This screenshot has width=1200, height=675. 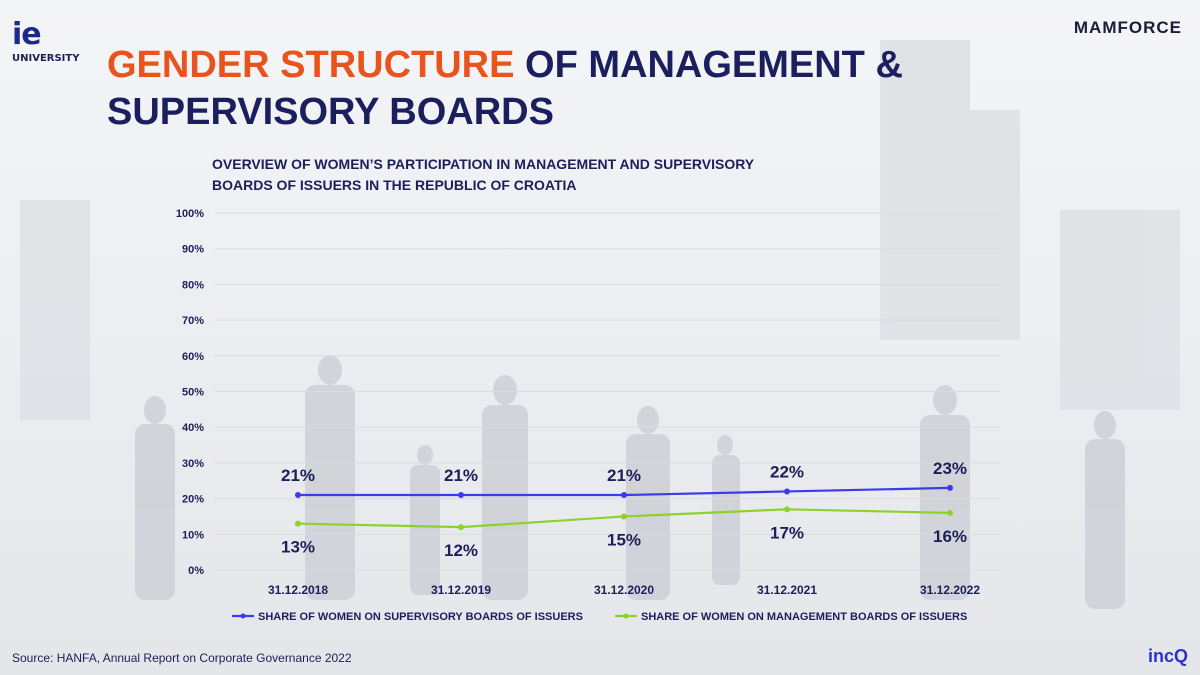 What do you see at coordinates (787, 590) in the screenshot?
I see `x-tick-label: 31.12.2021` at bounding box center [787, 590].